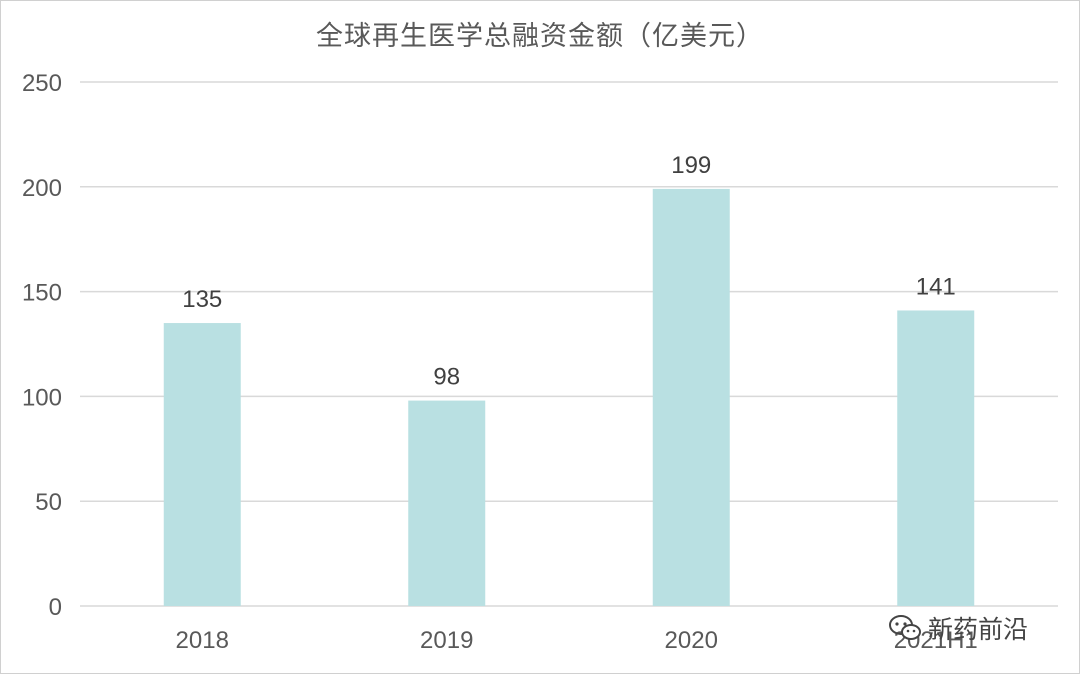 This screenshot has height=674, width=1080. What do you see at coordinates (691, 165) in the screenshot?
I see `data-label: 199` at bounding box center [691, 165].